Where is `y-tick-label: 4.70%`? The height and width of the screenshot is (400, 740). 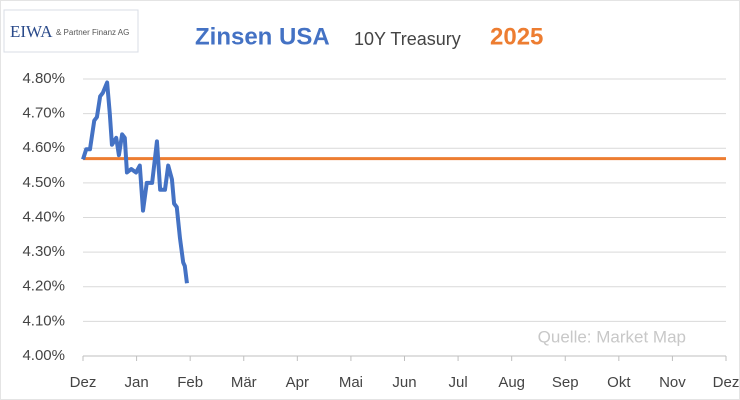
y-tick-label: 4.70% is located at coordinates (43, 113).